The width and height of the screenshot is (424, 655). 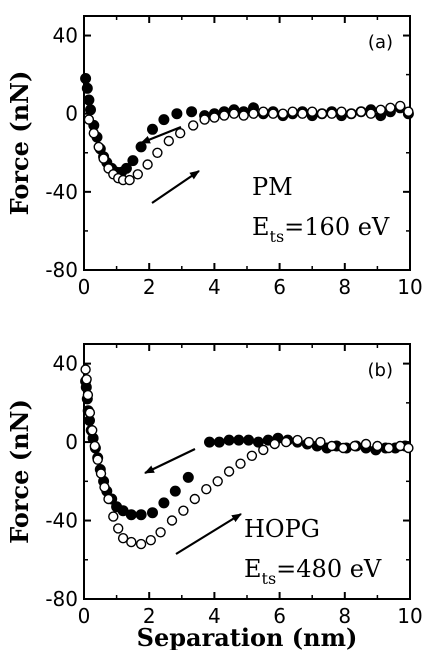 I want to click on energy-value: =480 eV, so click(x=329, y=569).